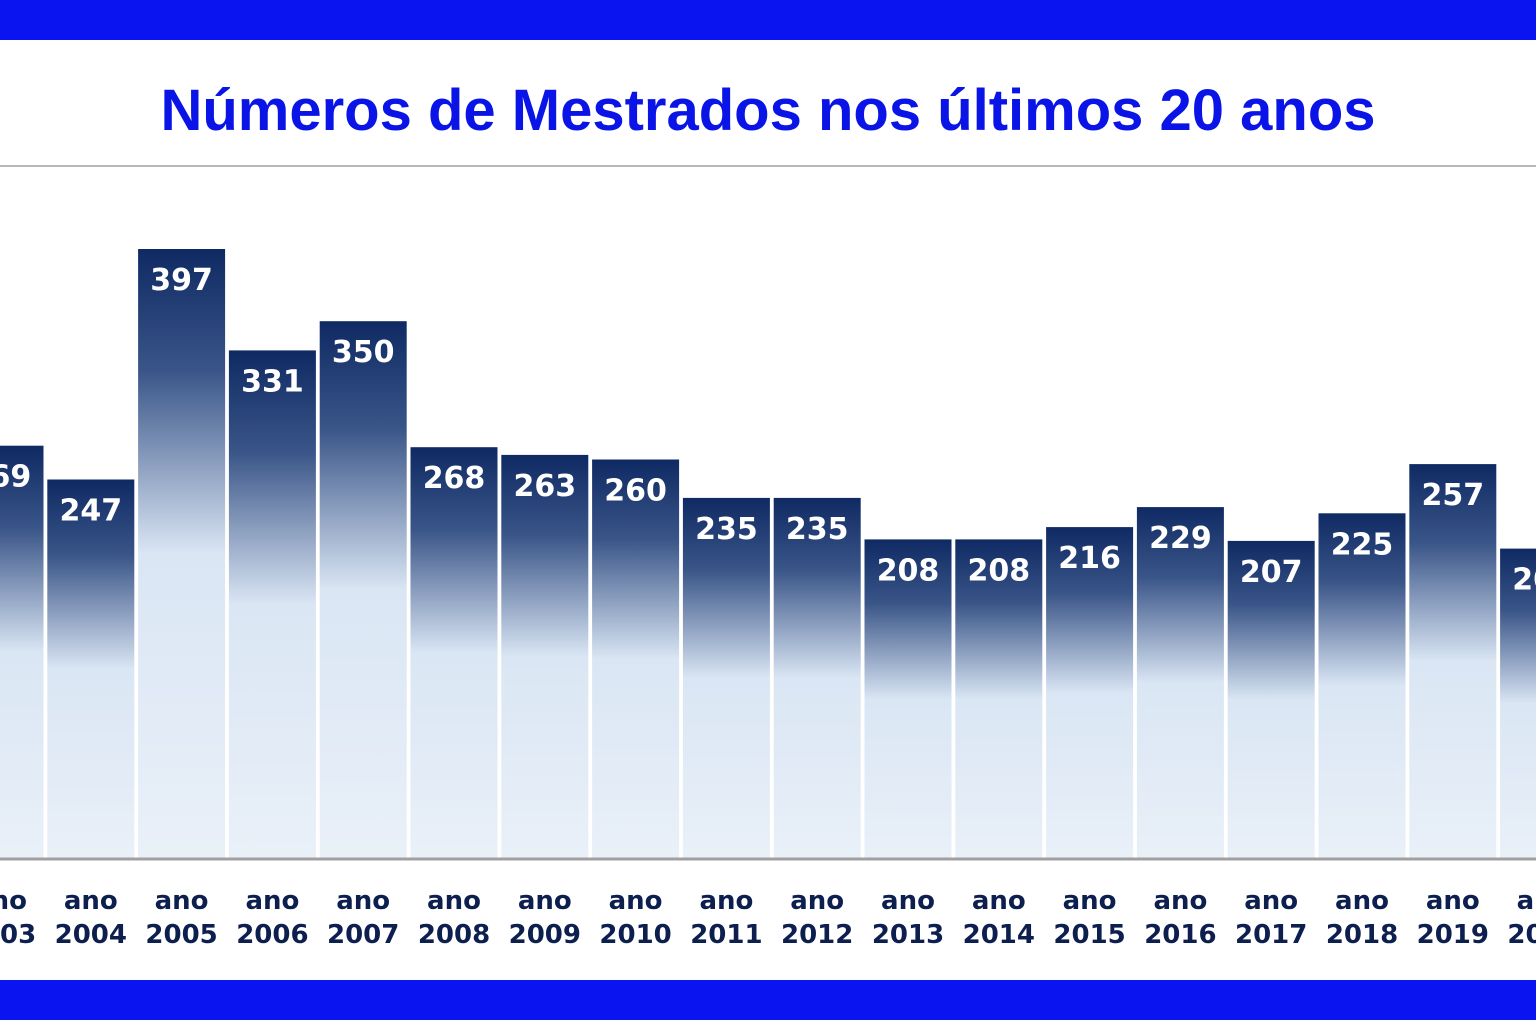  I want to click on bar-2014, so click(999, 699).